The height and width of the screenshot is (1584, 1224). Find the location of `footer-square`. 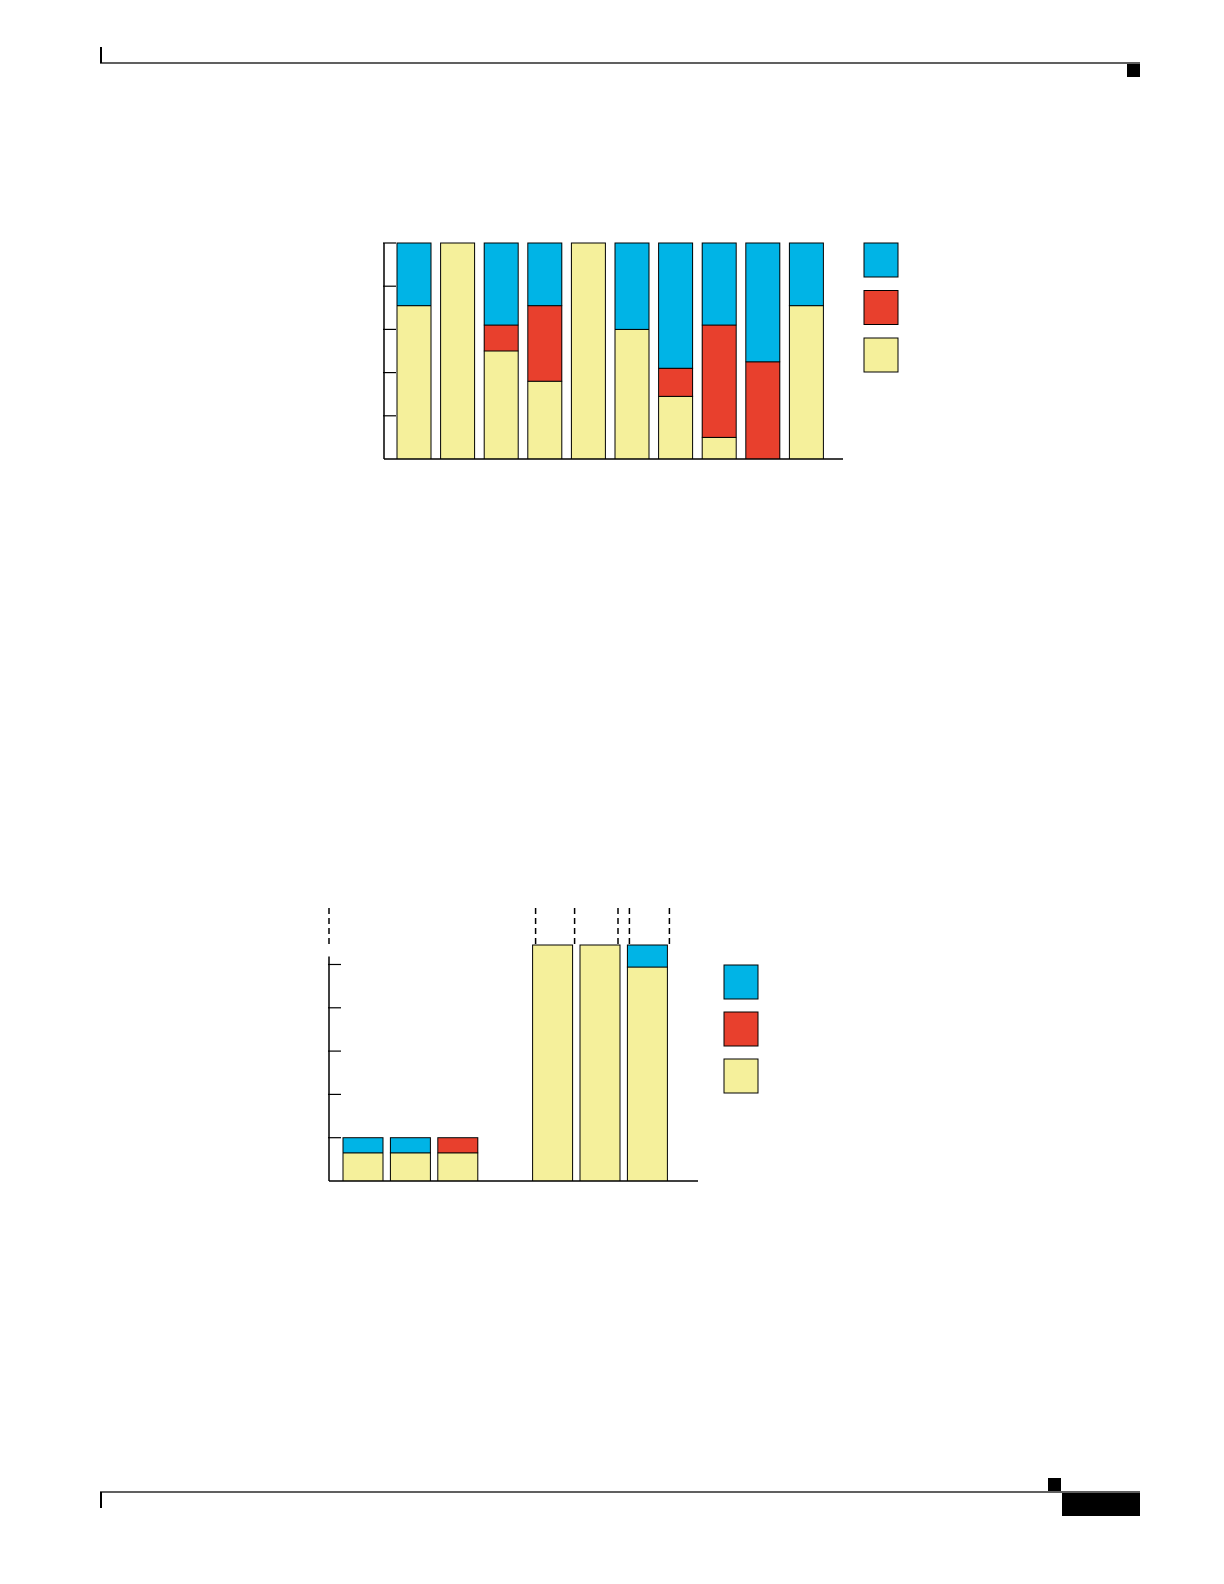

footer-square is located at coordinates (1054, 1484).